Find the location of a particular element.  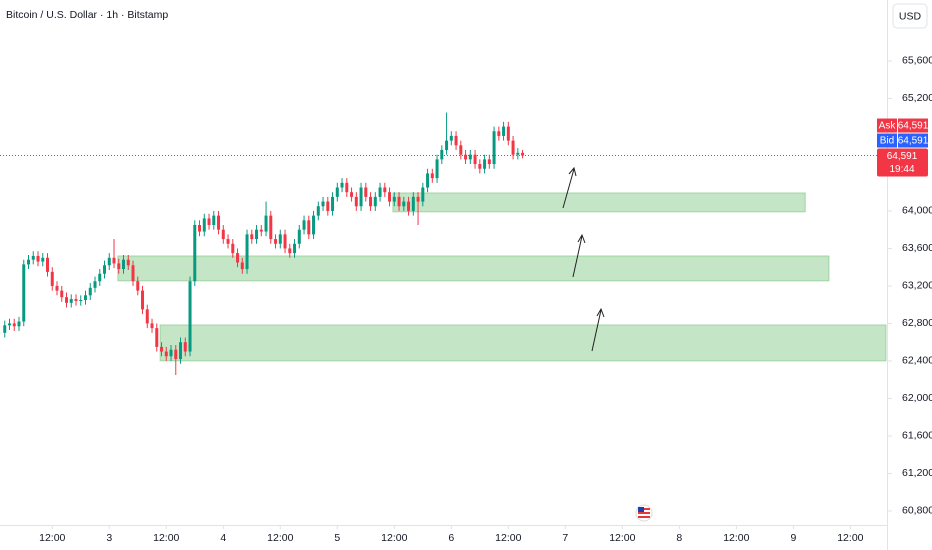

x-tick-label: 6 is located at coordinates (451, 538).